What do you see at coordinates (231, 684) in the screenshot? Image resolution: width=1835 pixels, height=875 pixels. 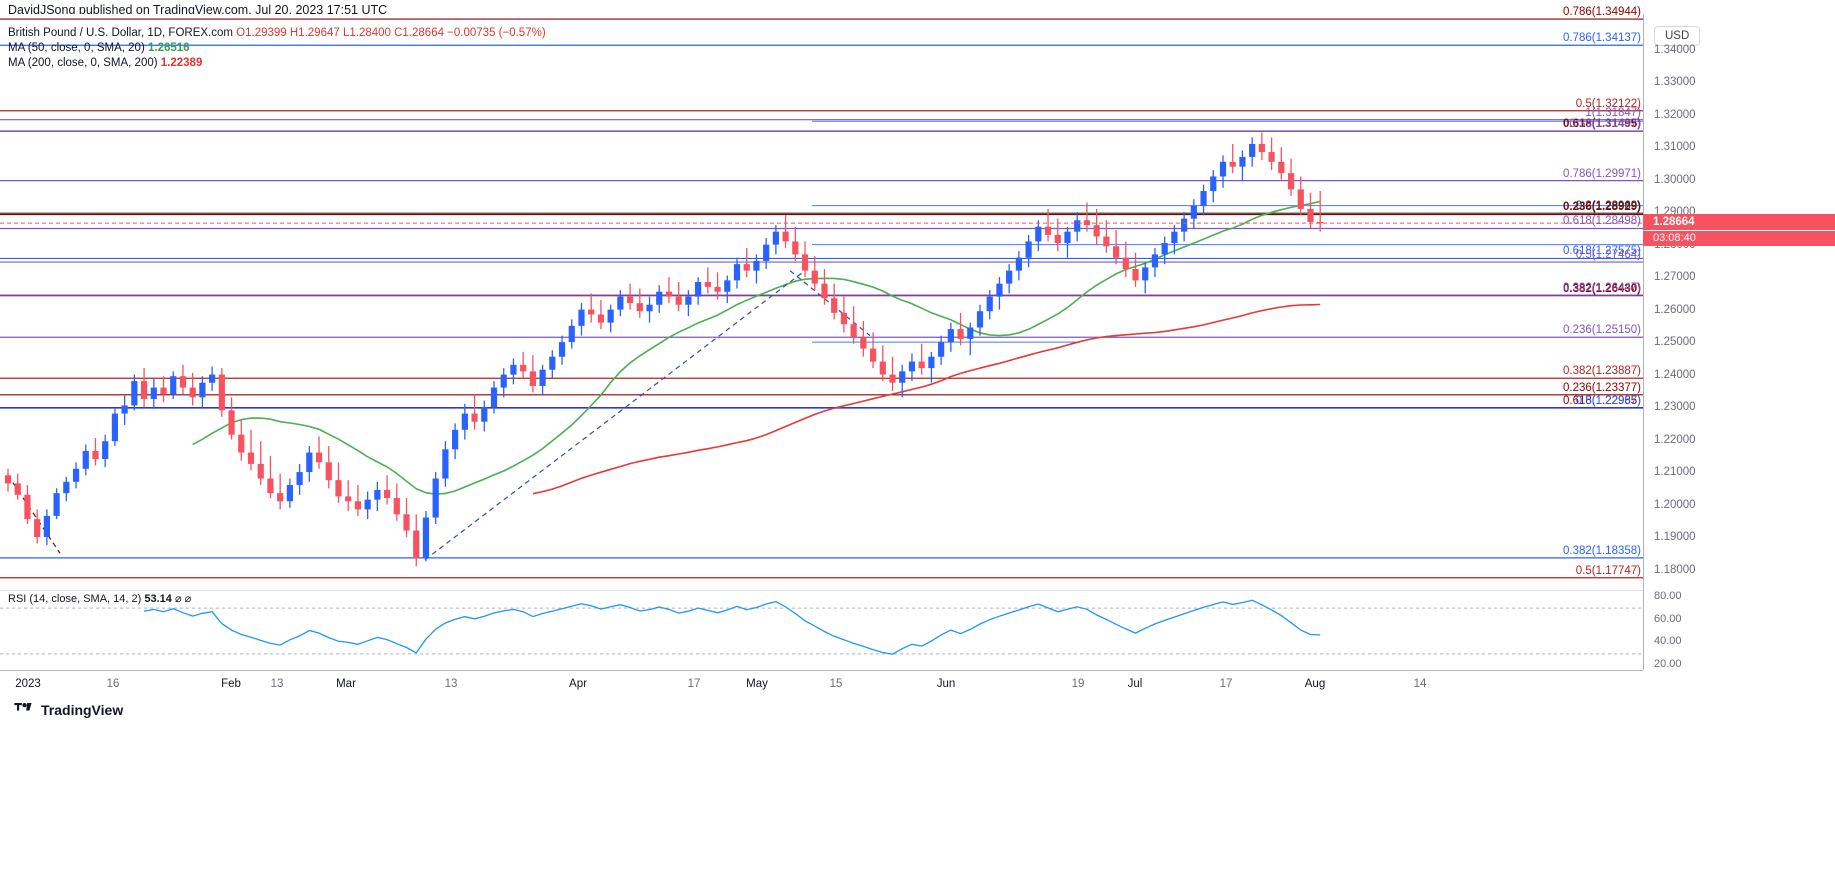 I see `time-tick: Feb` at bounding box center [231, 684].